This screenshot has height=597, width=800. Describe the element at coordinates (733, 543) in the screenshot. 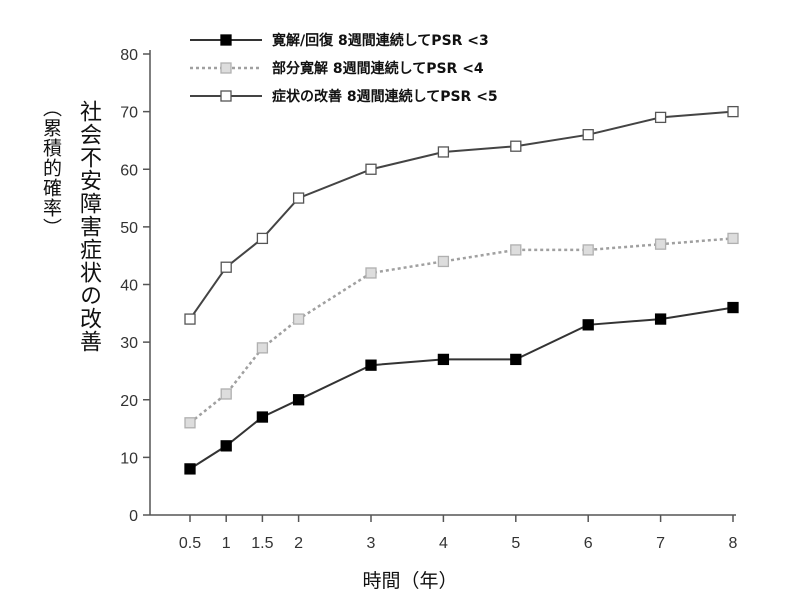

I see `x-tick-label: 8` at that location.